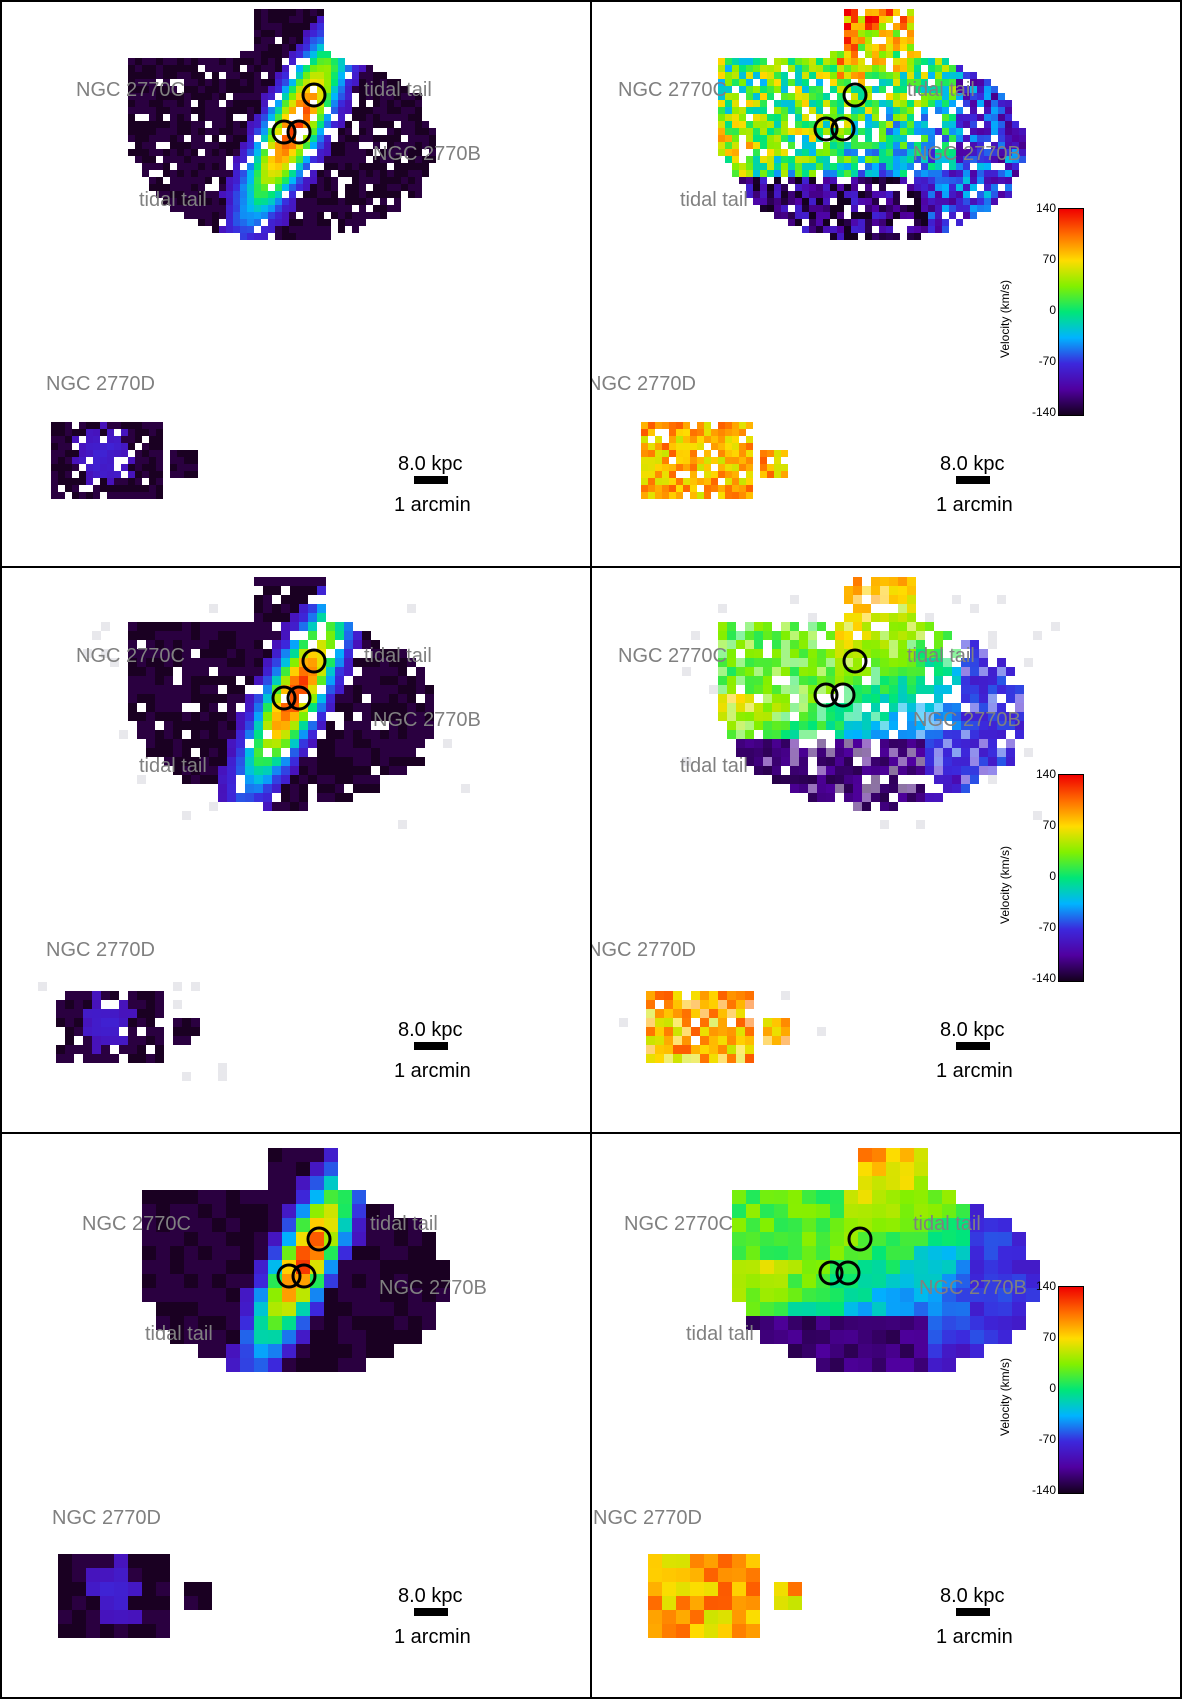  What do you see at coordinates (591, 567) in the screenshot?
I see `frame-row1` at bounding box center [591, 567].